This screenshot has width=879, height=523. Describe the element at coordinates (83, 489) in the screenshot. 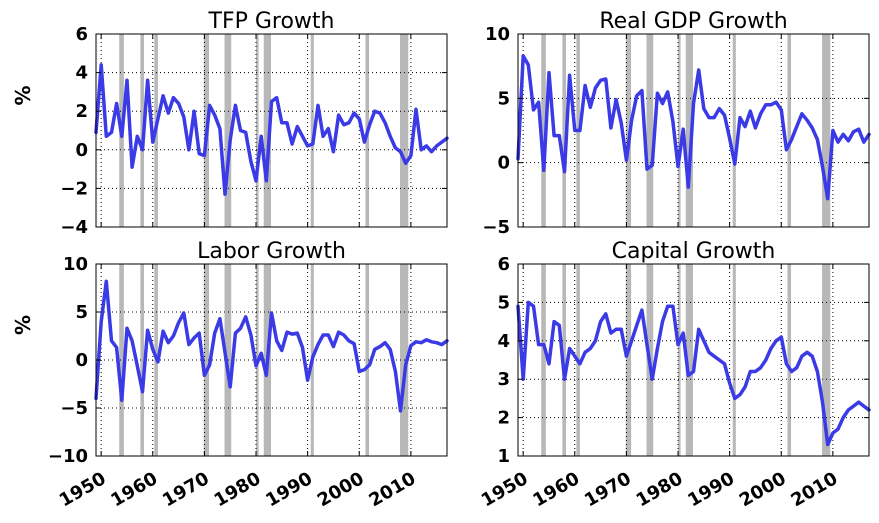

I see `x-tick-label: 1950` at that location.